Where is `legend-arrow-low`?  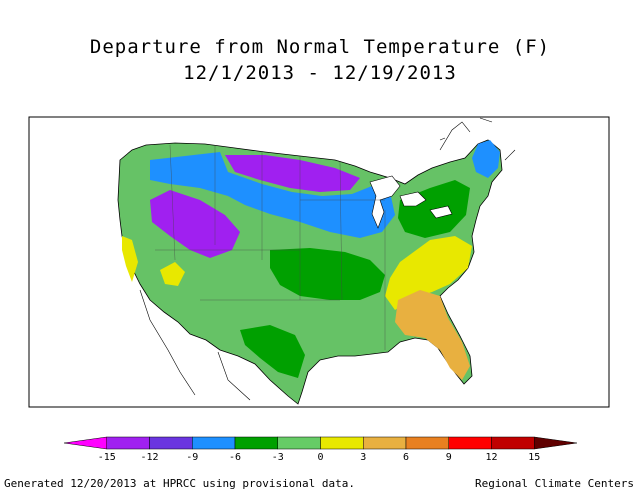
legend-arrow-low is located at coordinates (85, 443).